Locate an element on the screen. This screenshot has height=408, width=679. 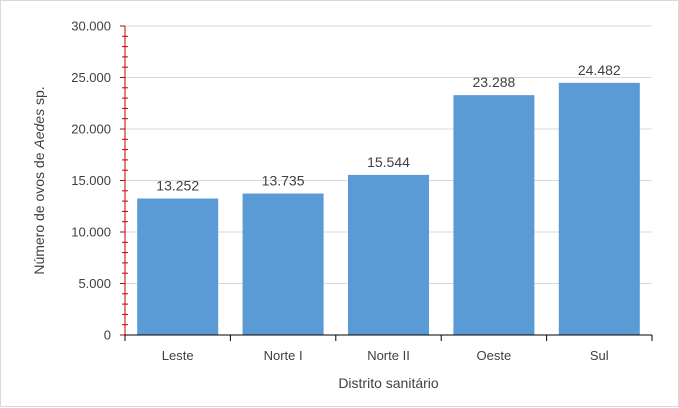
data-label: 23.288 is located at coordinates (493, 82).